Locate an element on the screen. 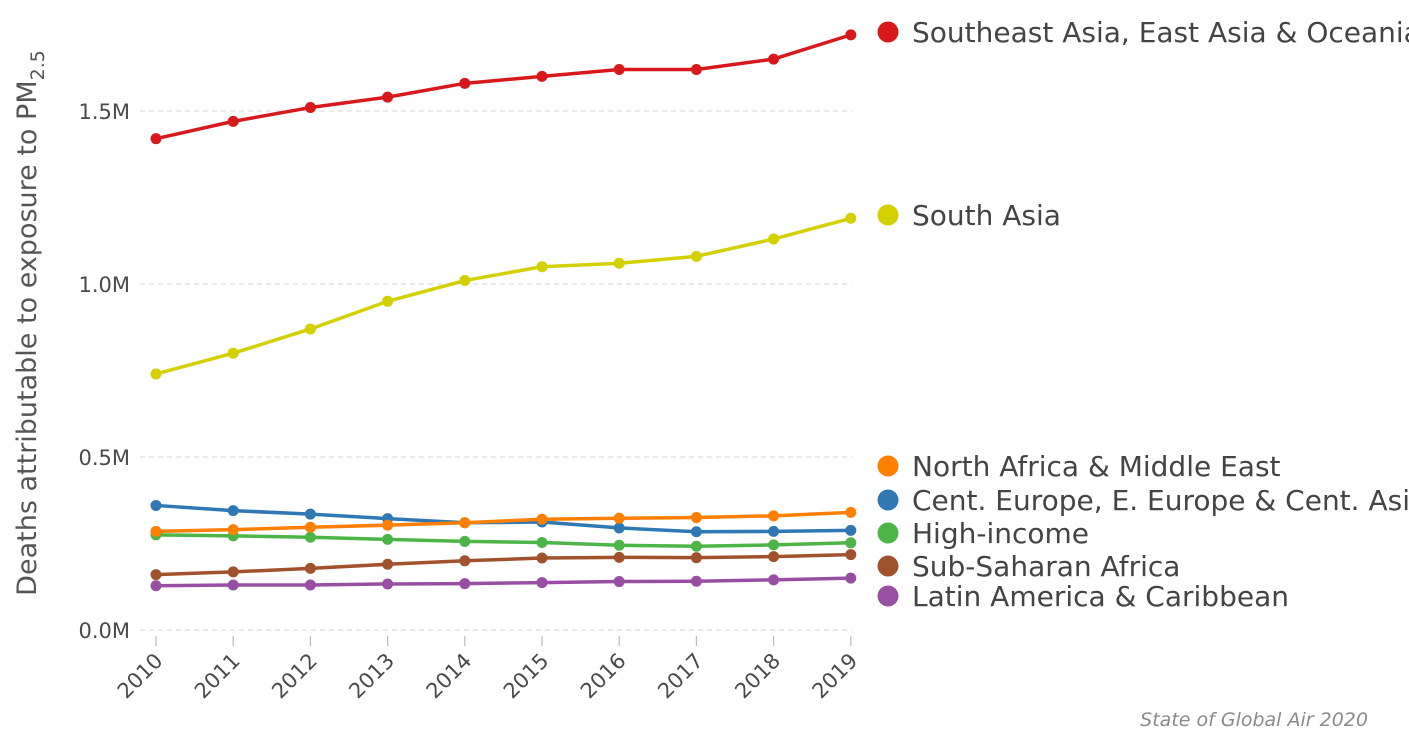  x-tick-label: 2016 is located at coordinates (603, 676).